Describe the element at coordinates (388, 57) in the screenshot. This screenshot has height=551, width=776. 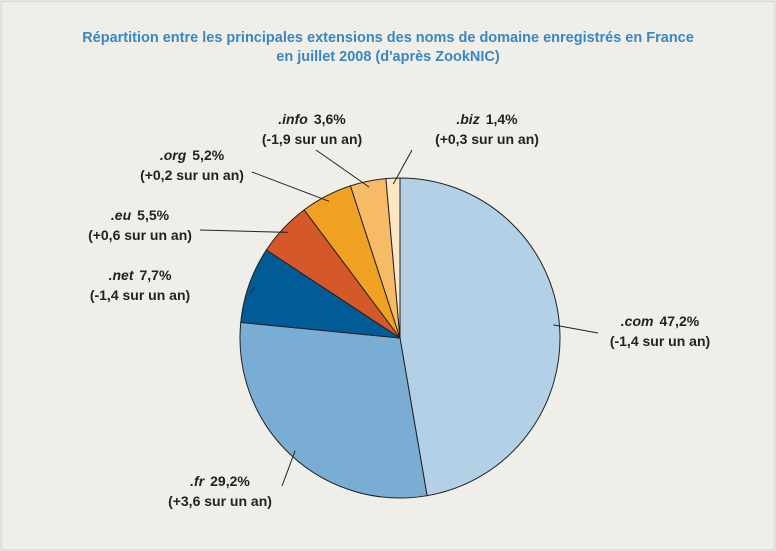
I see `chart-title: en juillet 2008 (d'après ZookNIC)` at that location.